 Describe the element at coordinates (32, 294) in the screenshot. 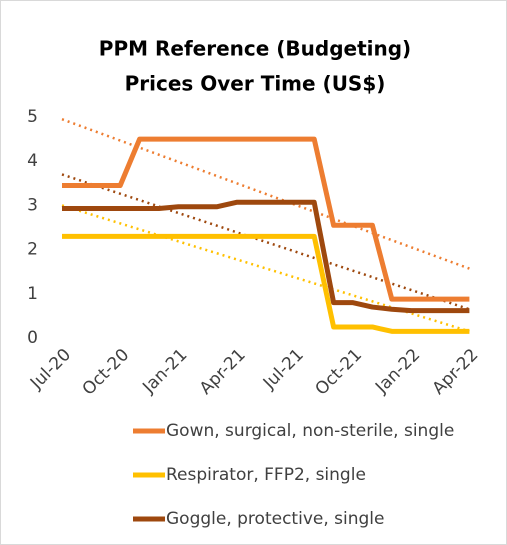

I see `y-tick-label: 1` at that location.